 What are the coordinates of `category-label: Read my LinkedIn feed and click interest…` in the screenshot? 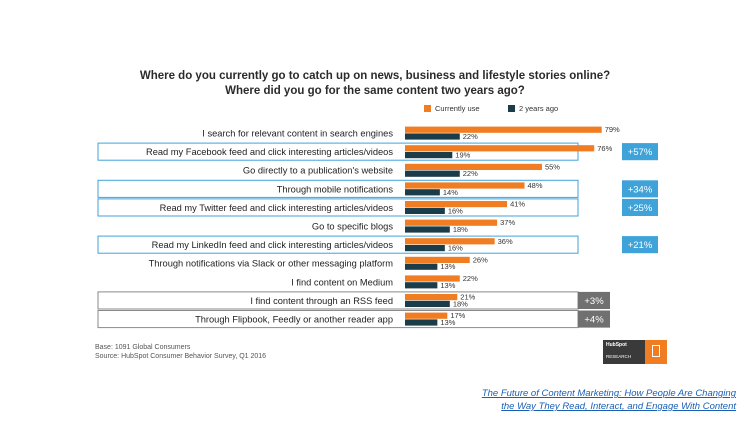 It's located at (273, 245).